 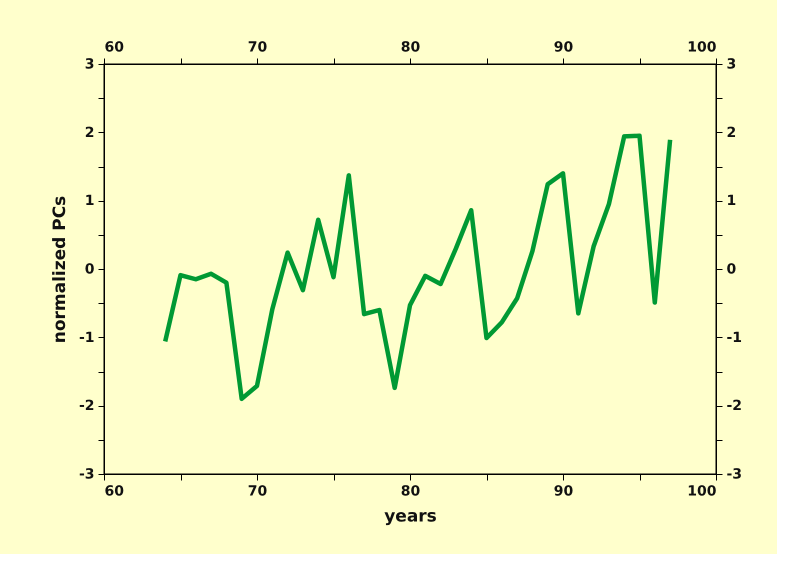 What do you see at coordinates (734, 338) in the screenshot?
I see `y2-tick-label: -1` at bounding box center [734, 338].